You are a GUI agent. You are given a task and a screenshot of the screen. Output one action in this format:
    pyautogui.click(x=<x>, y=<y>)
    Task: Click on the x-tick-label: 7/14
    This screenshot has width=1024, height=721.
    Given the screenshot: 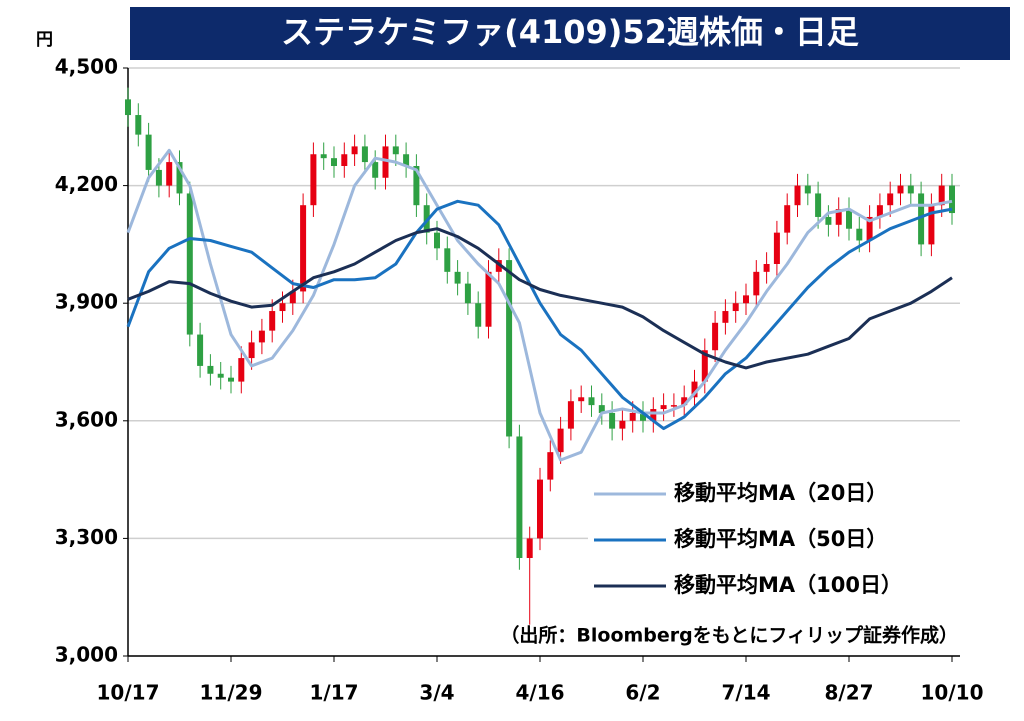 What is the action you would take?
    pyautogui.click(x=745, y=693)
    